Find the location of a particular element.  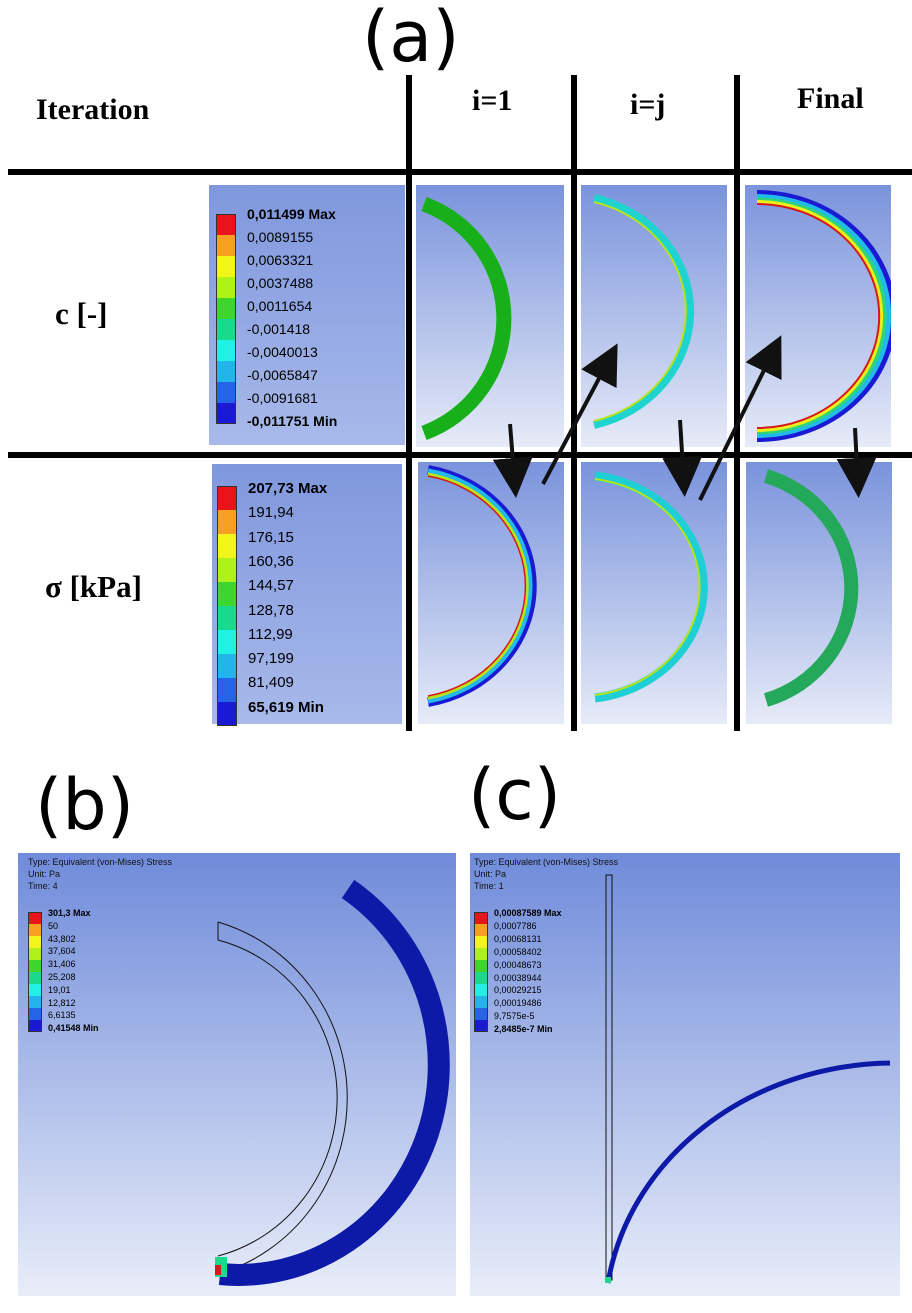

panel-c-unit: Unit: Pa is located at coordinates (490, 874).